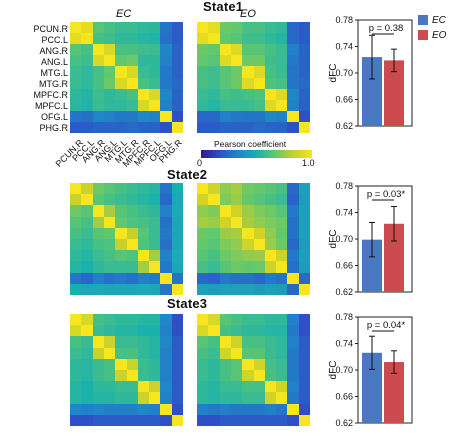 Image resolution: width=474 pixels, height=437 pixels. Describe the element at coordinates (51, 95) in the screenshot. I see `roi-row-label: MPFC.R` at that location.